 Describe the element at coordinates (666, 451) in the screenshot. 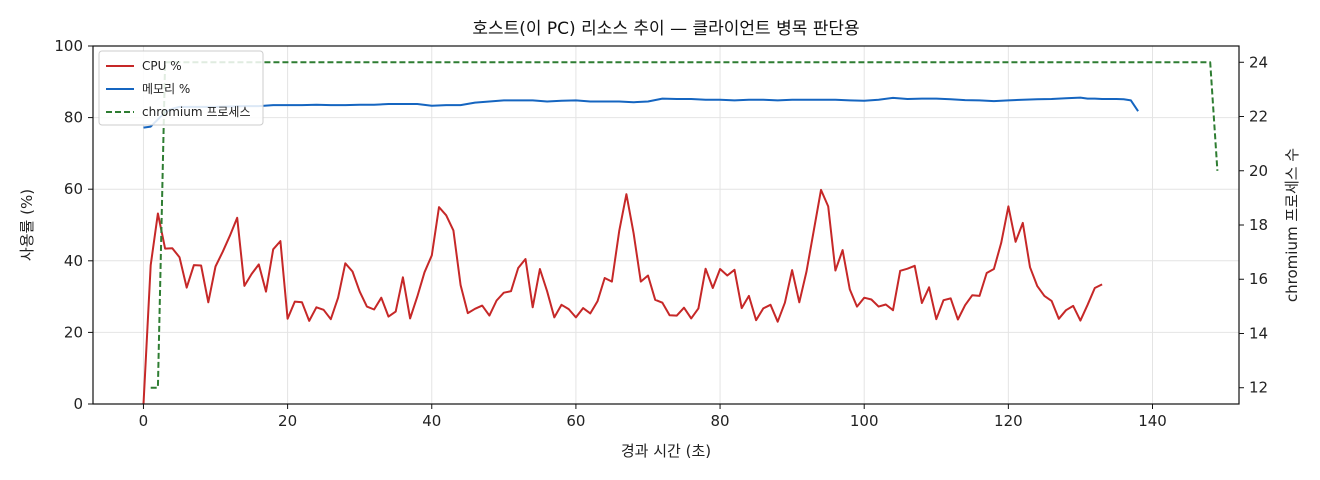

I see `x-axis-label: 경과 시간 (초)` at that location.